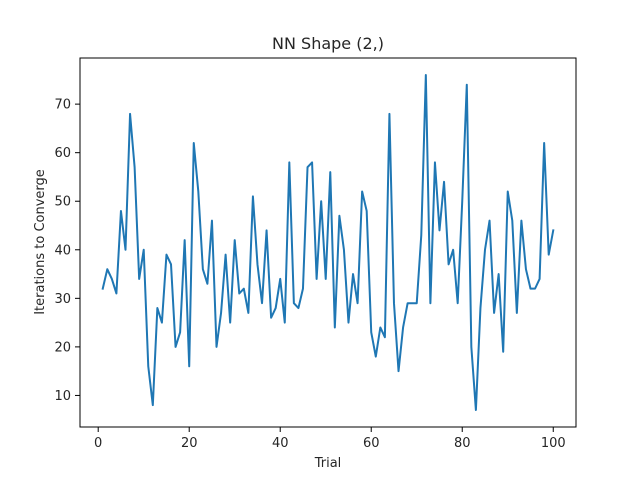  I want to click on x-tick-label: 80, so click(462, 443).